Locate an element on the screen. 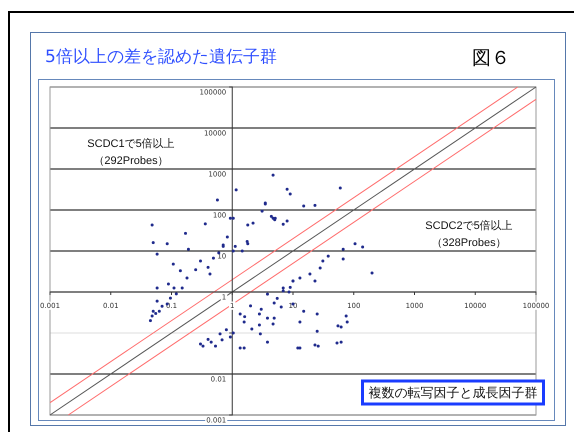 This screenshot has height=432, width=574. annotation: SCDC1で5倍以上 is located at coordinates (131, 143).